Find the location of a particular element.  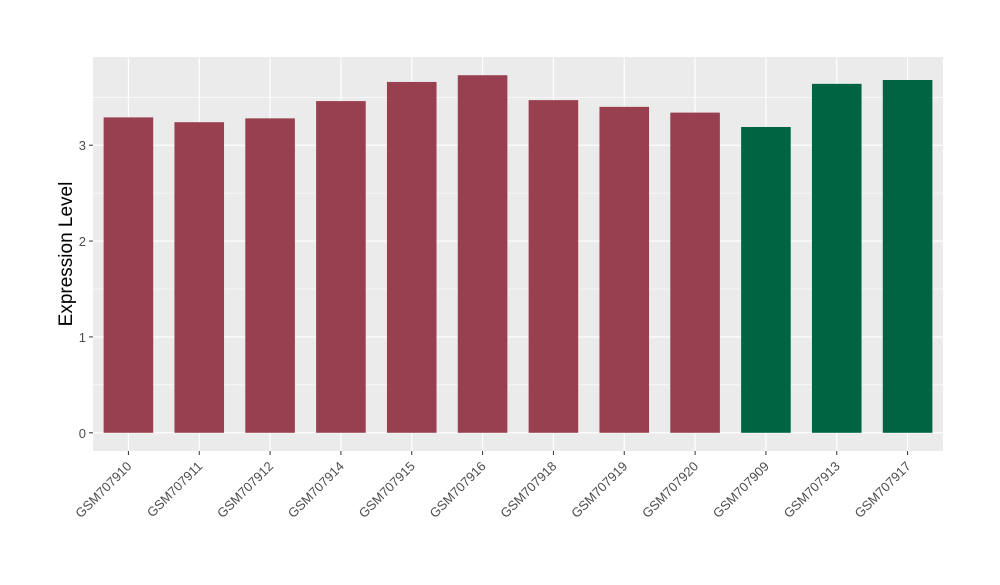

y-tick-label: 0 is located at coordinates (82, 433).